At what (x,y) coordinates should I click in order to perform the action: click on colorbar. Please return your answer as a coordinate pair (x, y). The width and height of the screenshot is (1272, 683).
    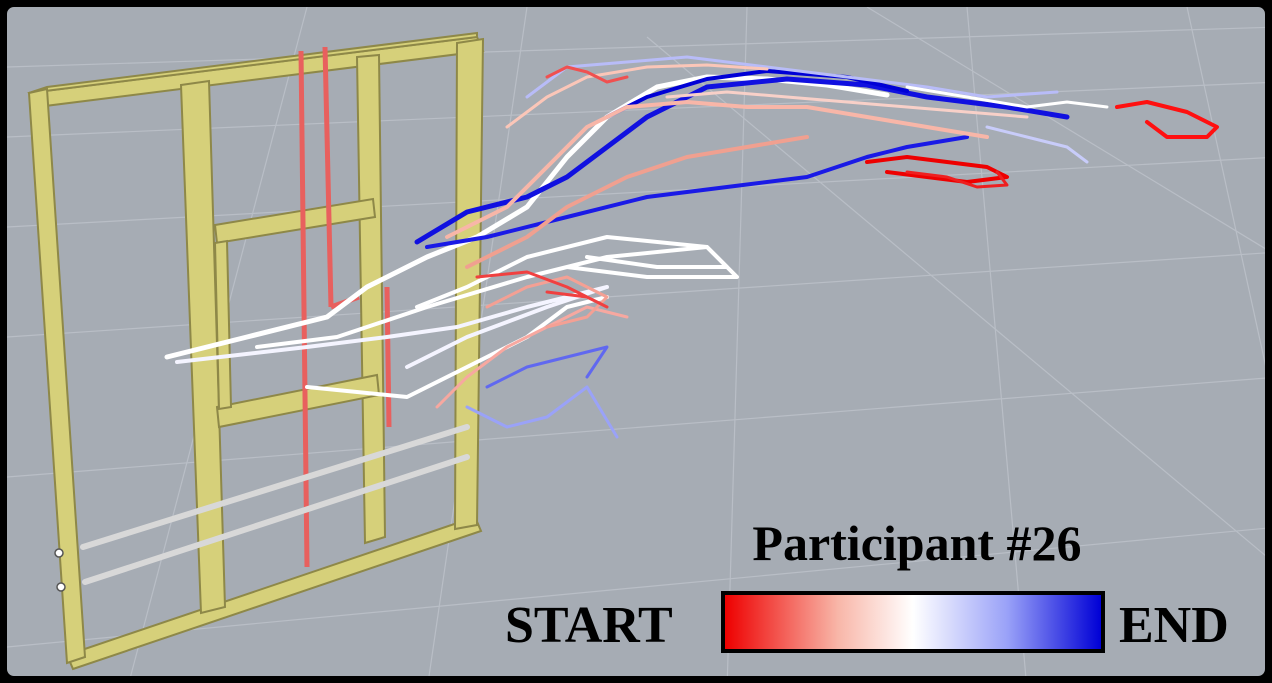
    Looking at the image, I should click on (913, 622).